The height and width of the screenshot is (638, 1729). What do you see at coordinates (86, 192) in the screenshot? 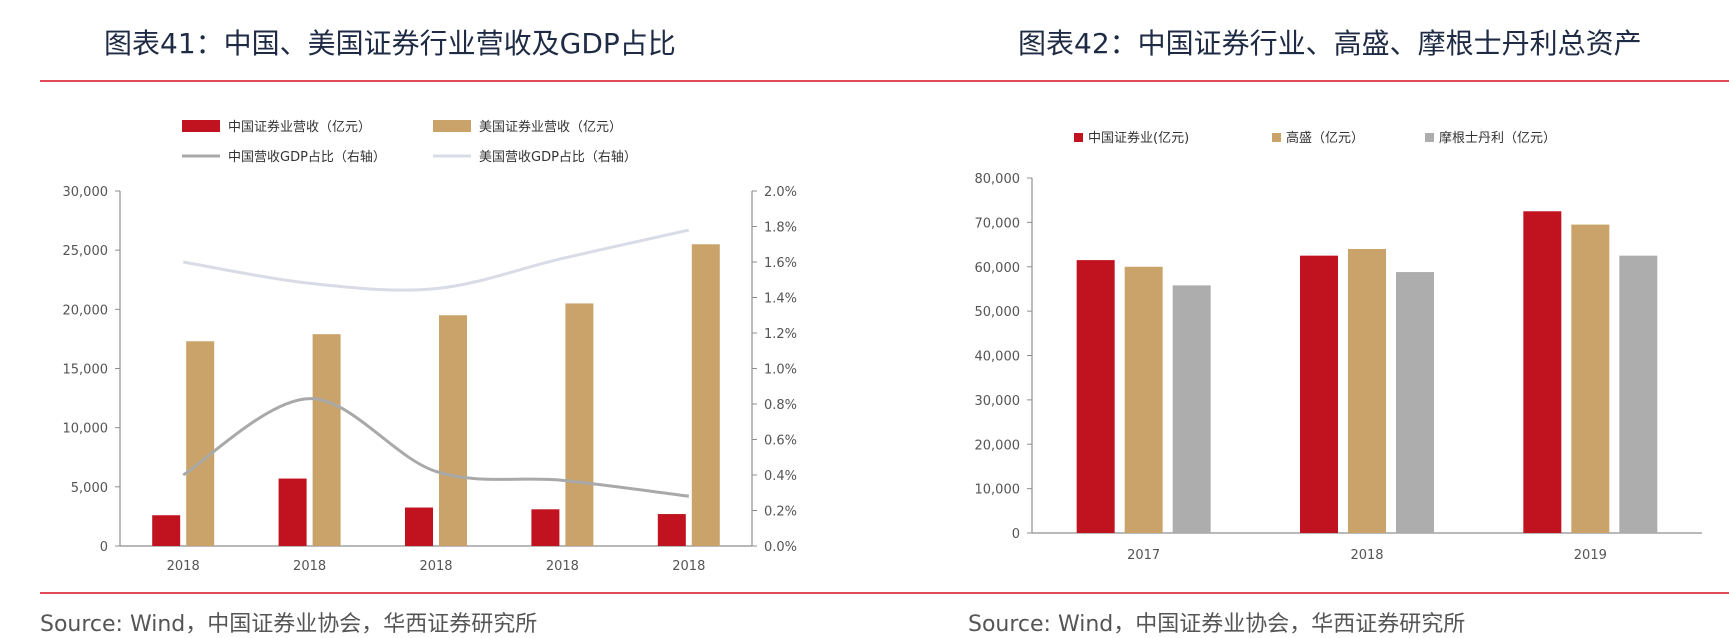
I see `chart1-left-tick-label: 30,000` at bounding box center [86, 192].